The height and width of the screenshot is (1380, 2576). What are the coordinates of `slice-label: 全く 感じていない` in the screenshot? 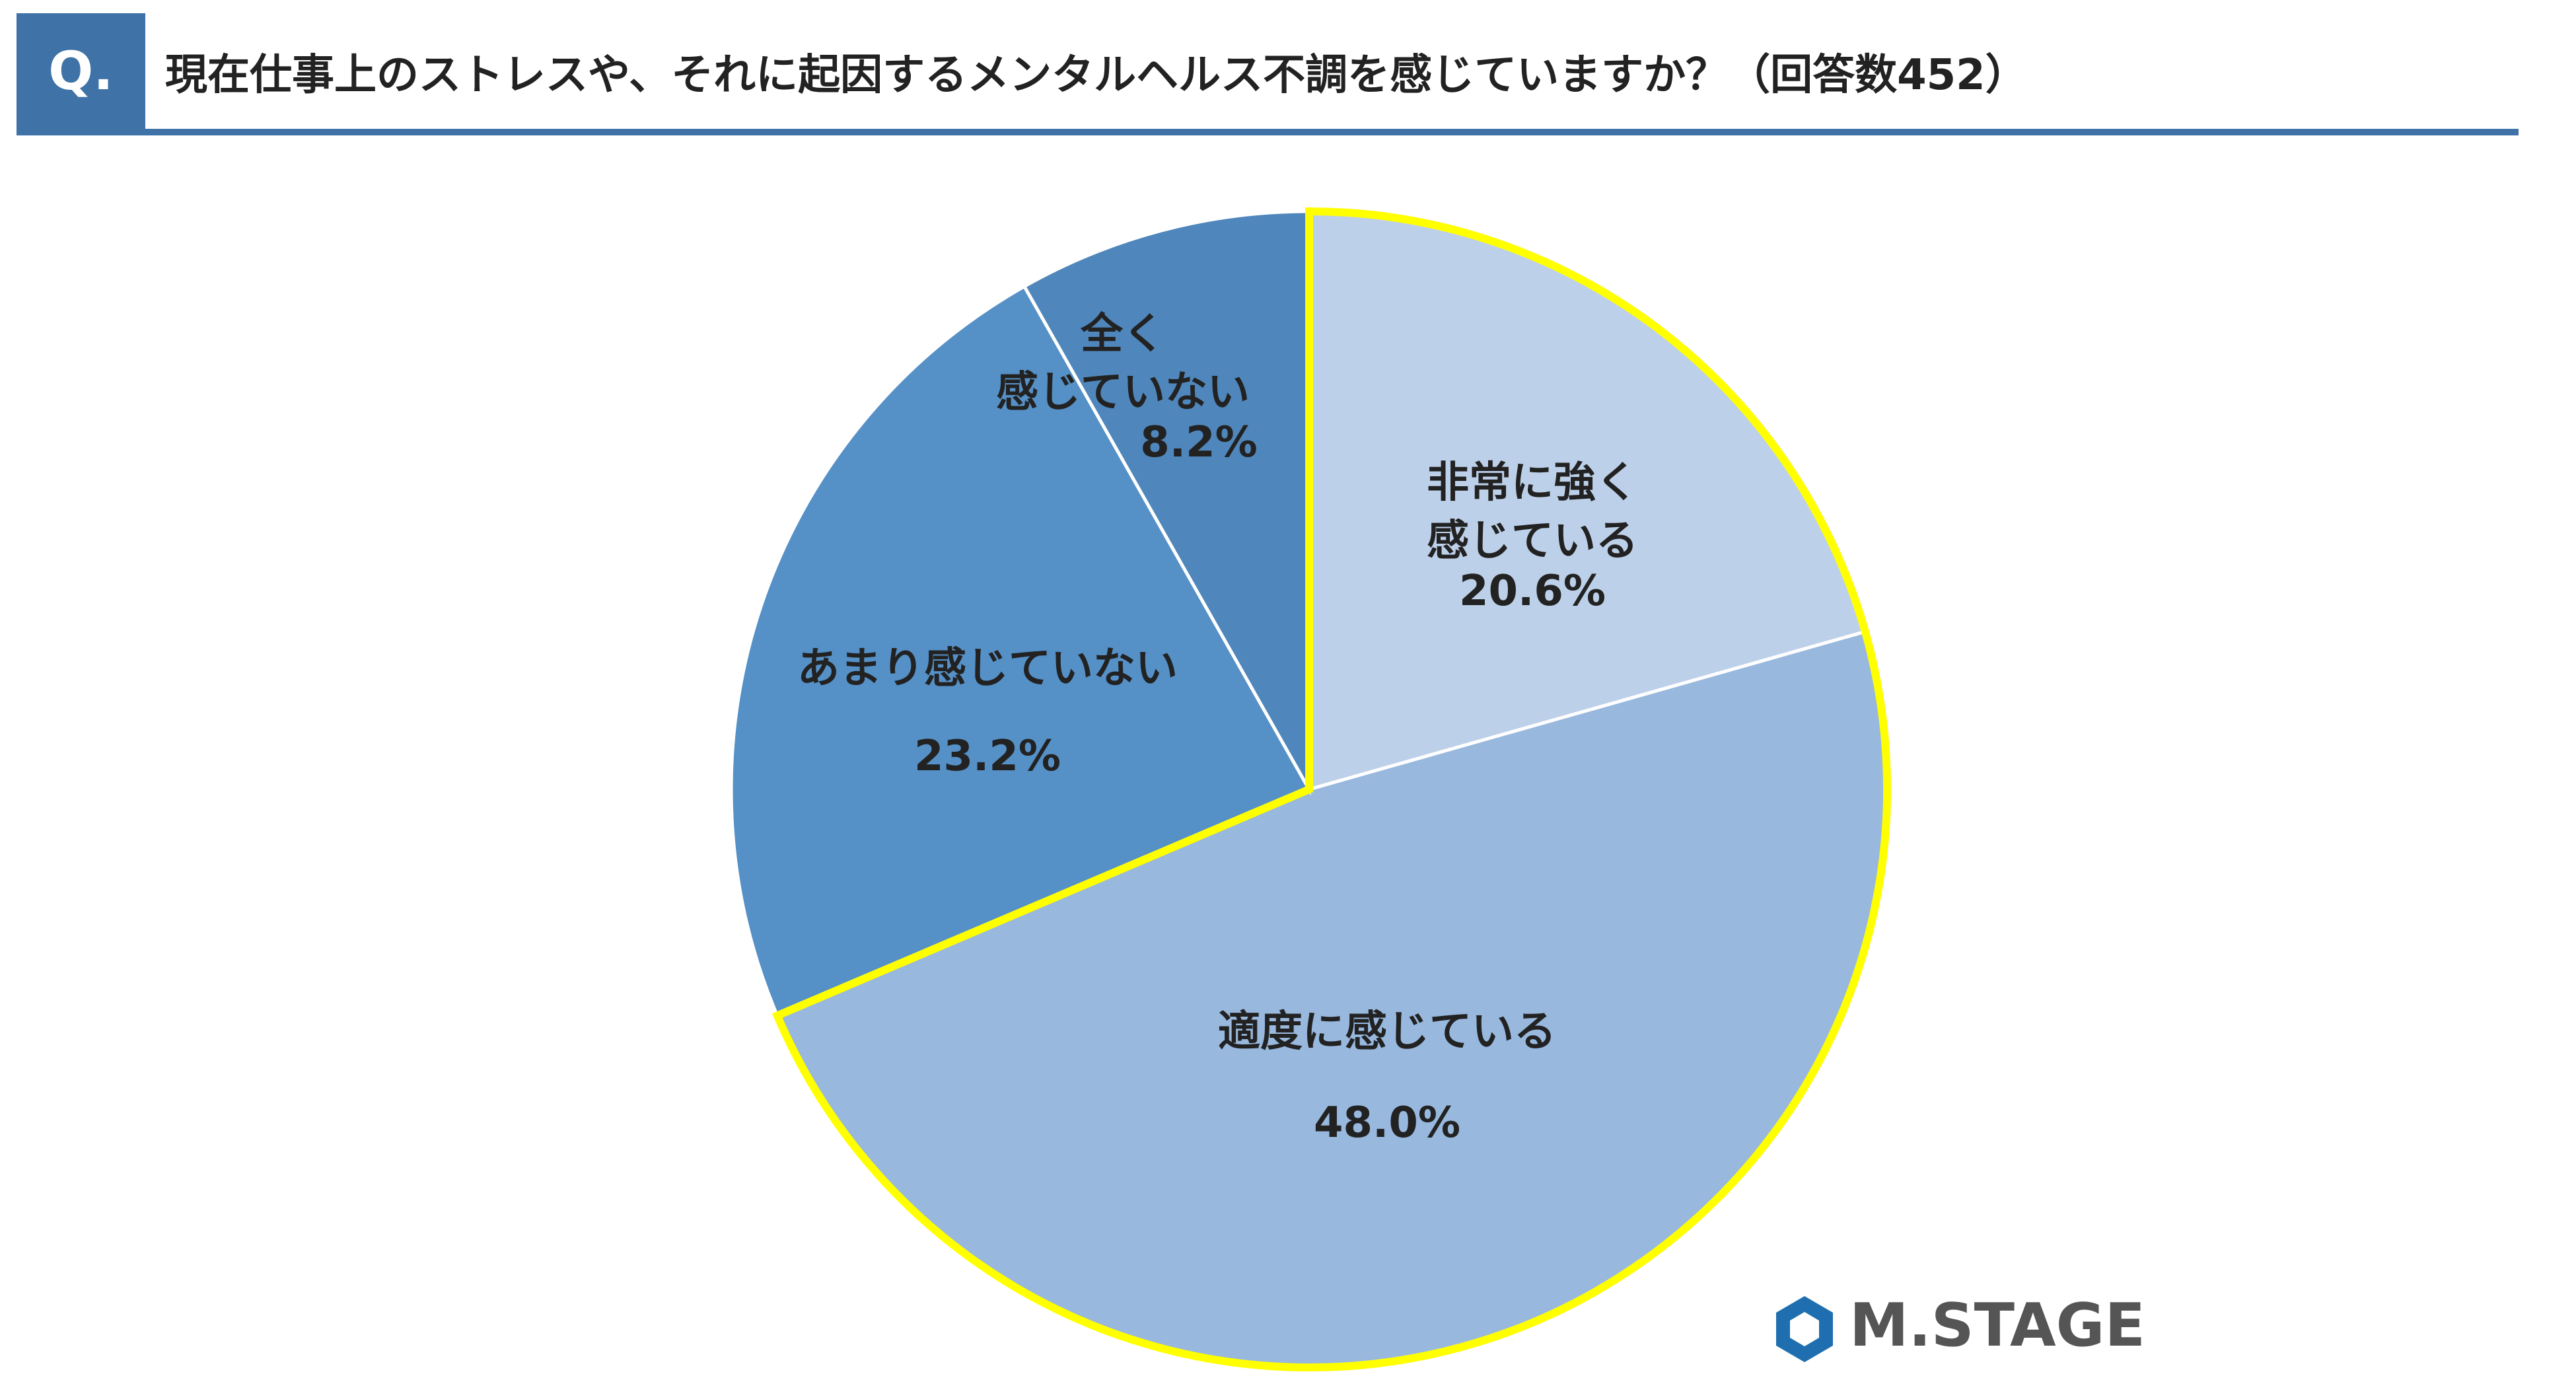 It's located at (1123, 364).